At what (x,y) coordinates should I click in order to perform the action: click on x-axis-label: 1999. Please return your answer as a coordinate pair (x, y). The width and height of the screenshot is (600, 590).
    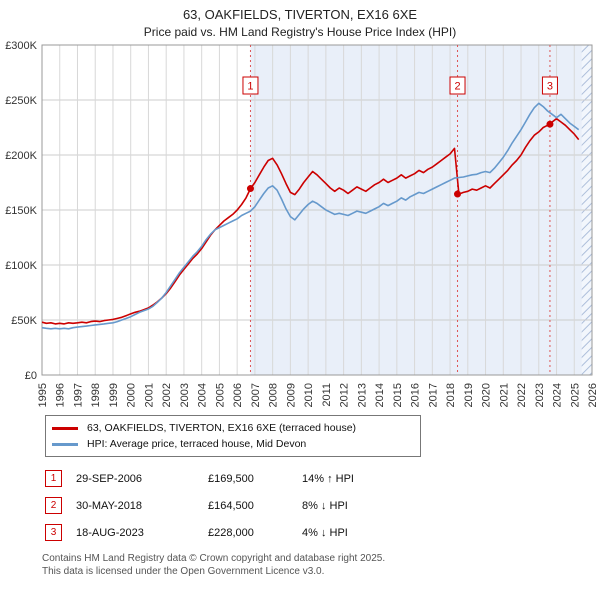
    Looking at the image, I should click on (114, 395).